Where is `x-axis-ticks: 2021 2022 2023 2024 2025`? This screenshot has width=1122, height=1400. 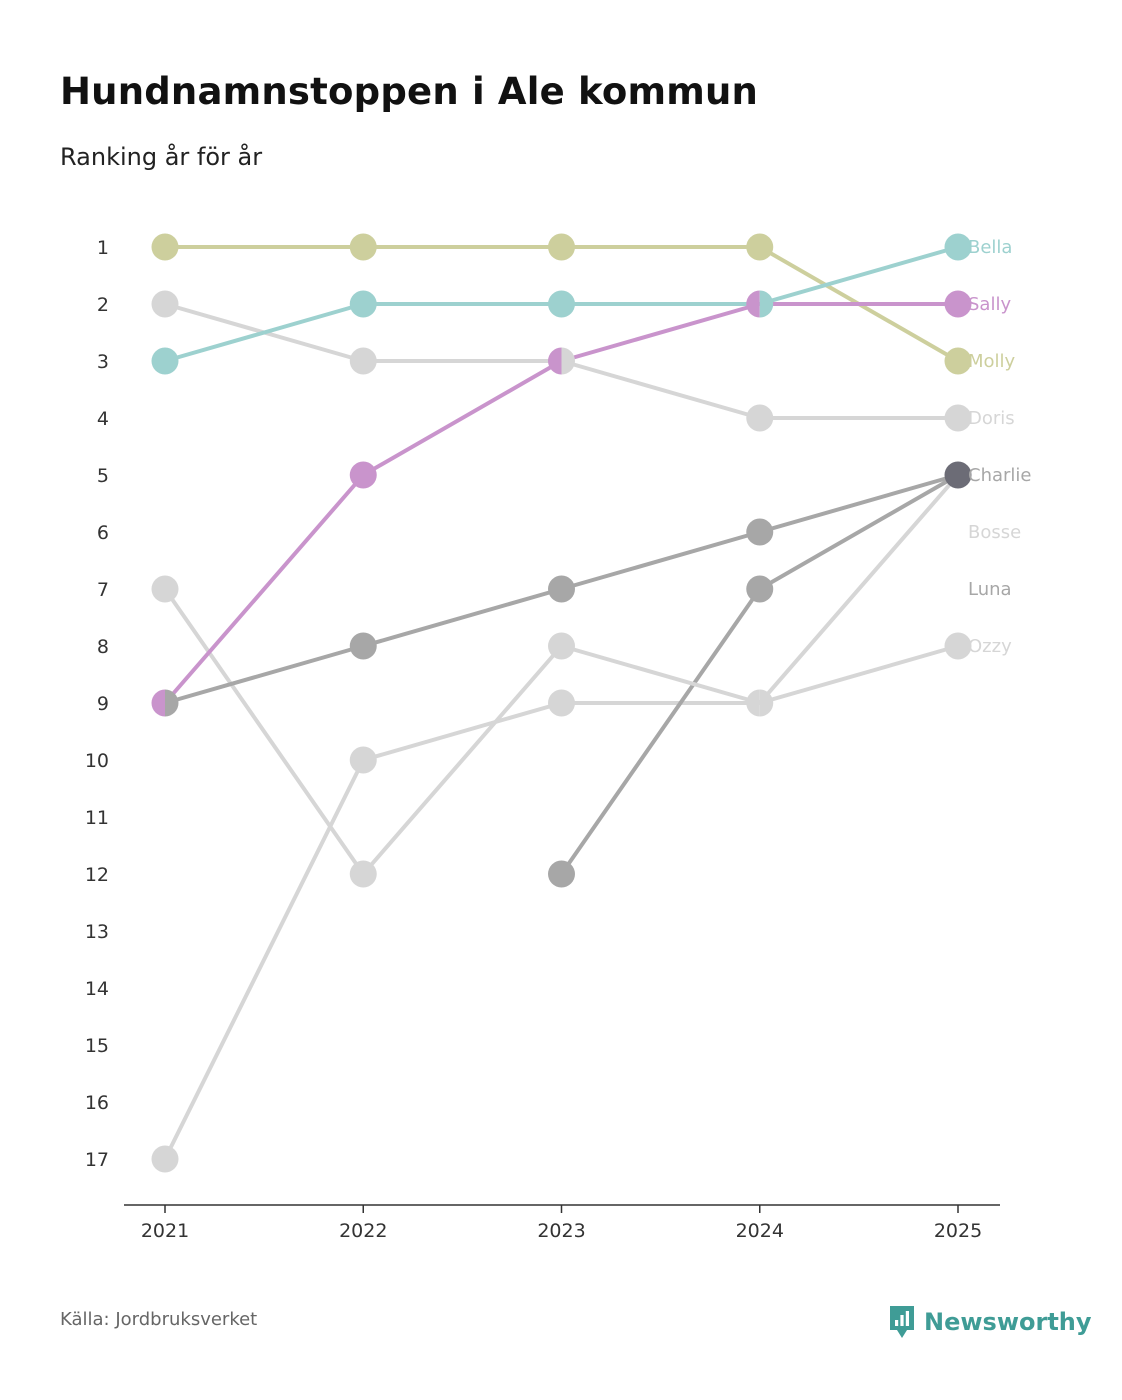 x-axis-ticks: 2021 2022 2023 2024 2025 is located at coordinates (561, 1223).